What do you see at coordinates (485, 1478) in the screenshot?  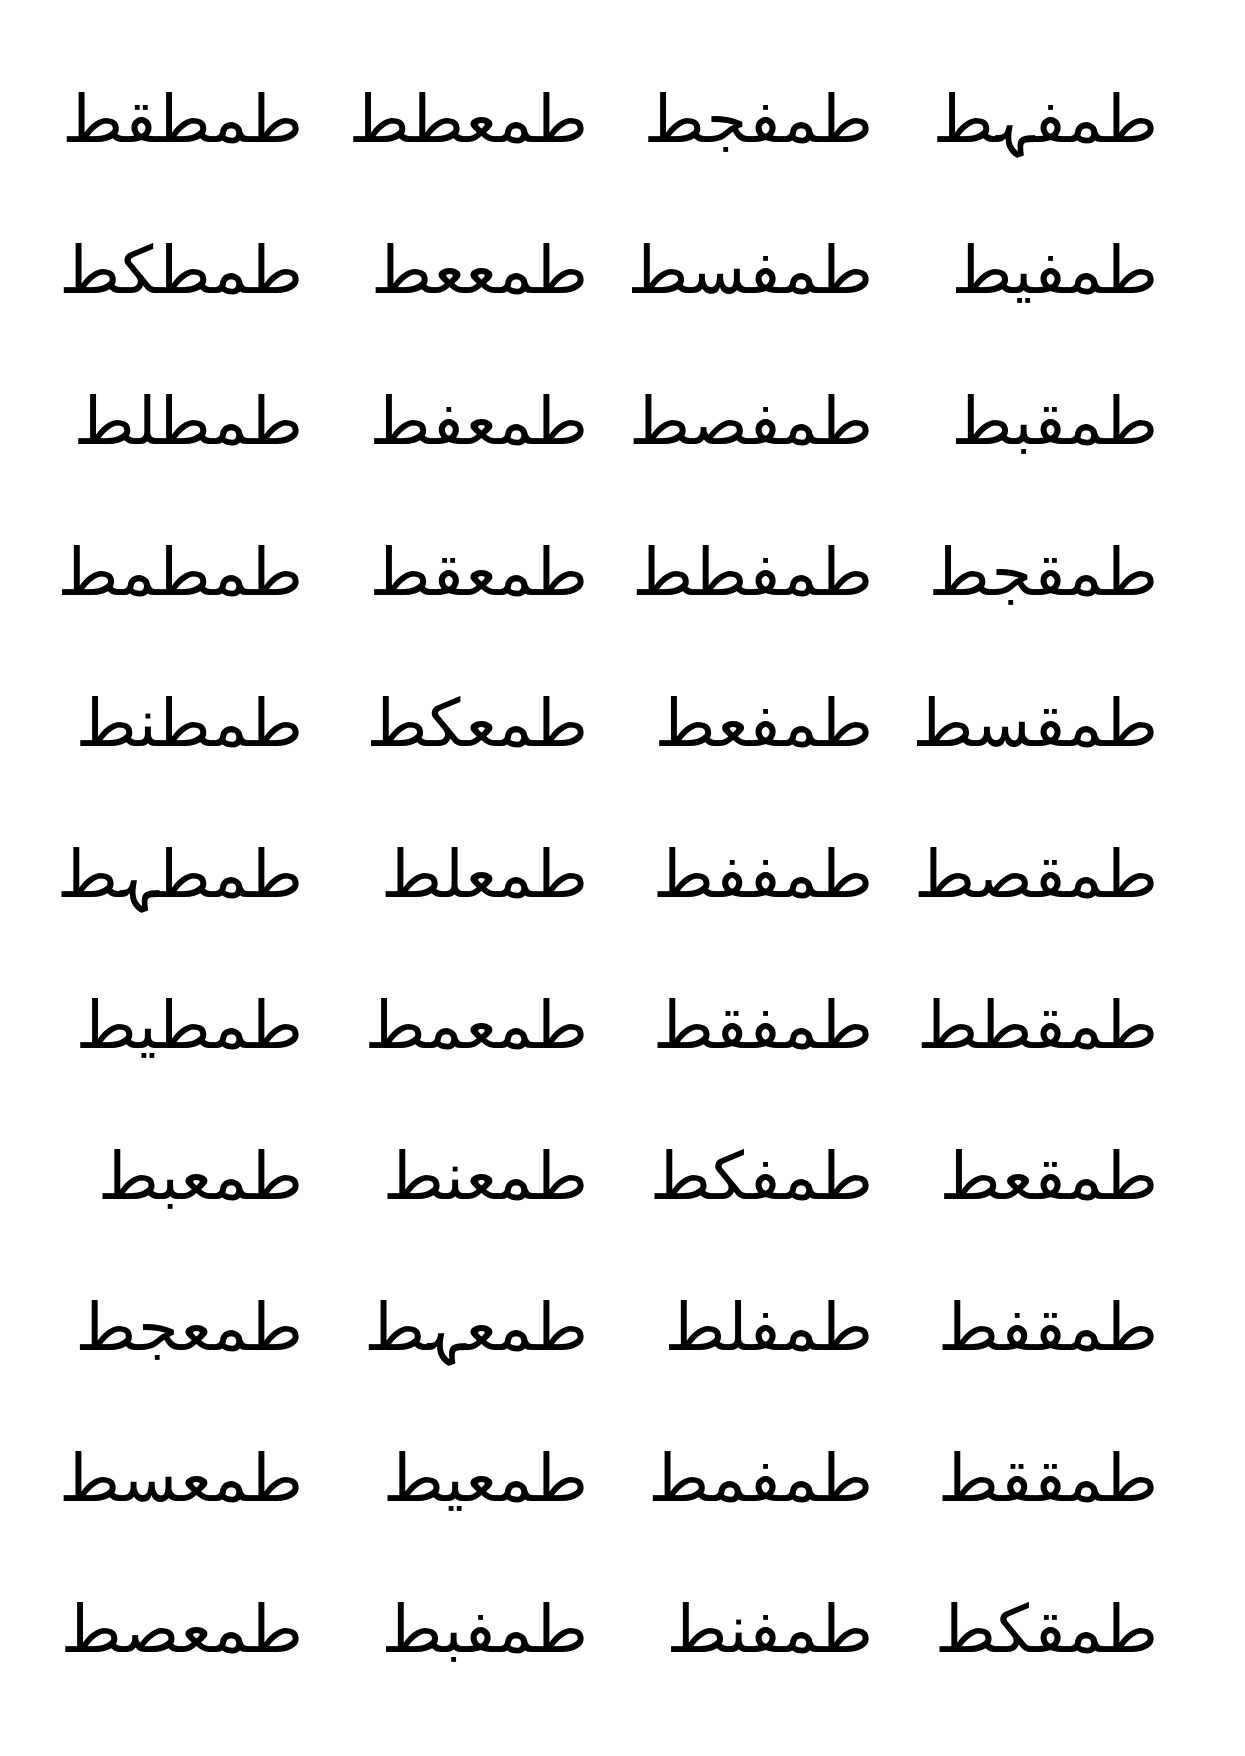 I see `word-cell: طمعيط` at bounding box center [485, 1478].